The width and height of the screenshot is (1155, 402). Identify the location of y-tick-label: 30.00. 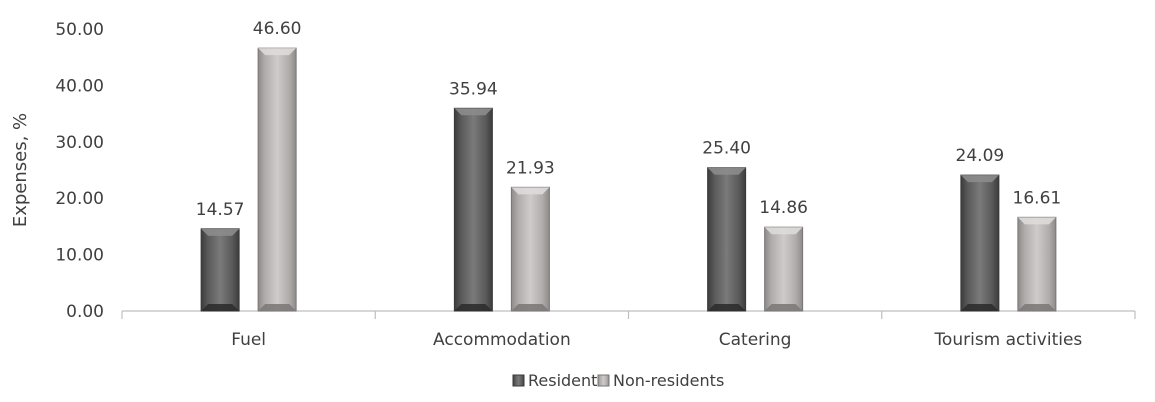
(79, 143).